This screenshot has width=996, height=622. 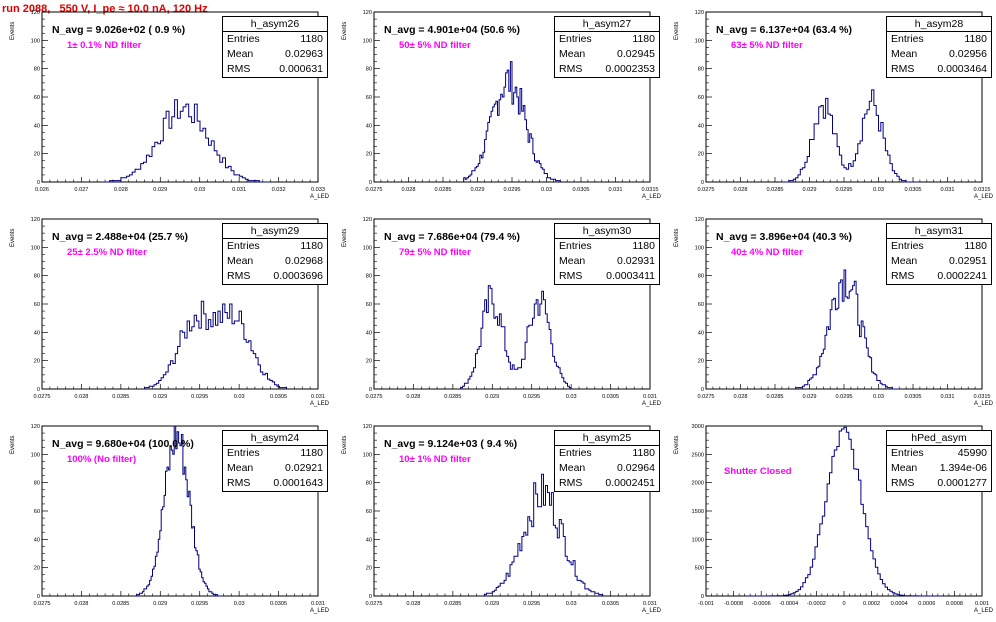 I want to click on x-tick-label: 0.0004, so click(x=899, y=604).